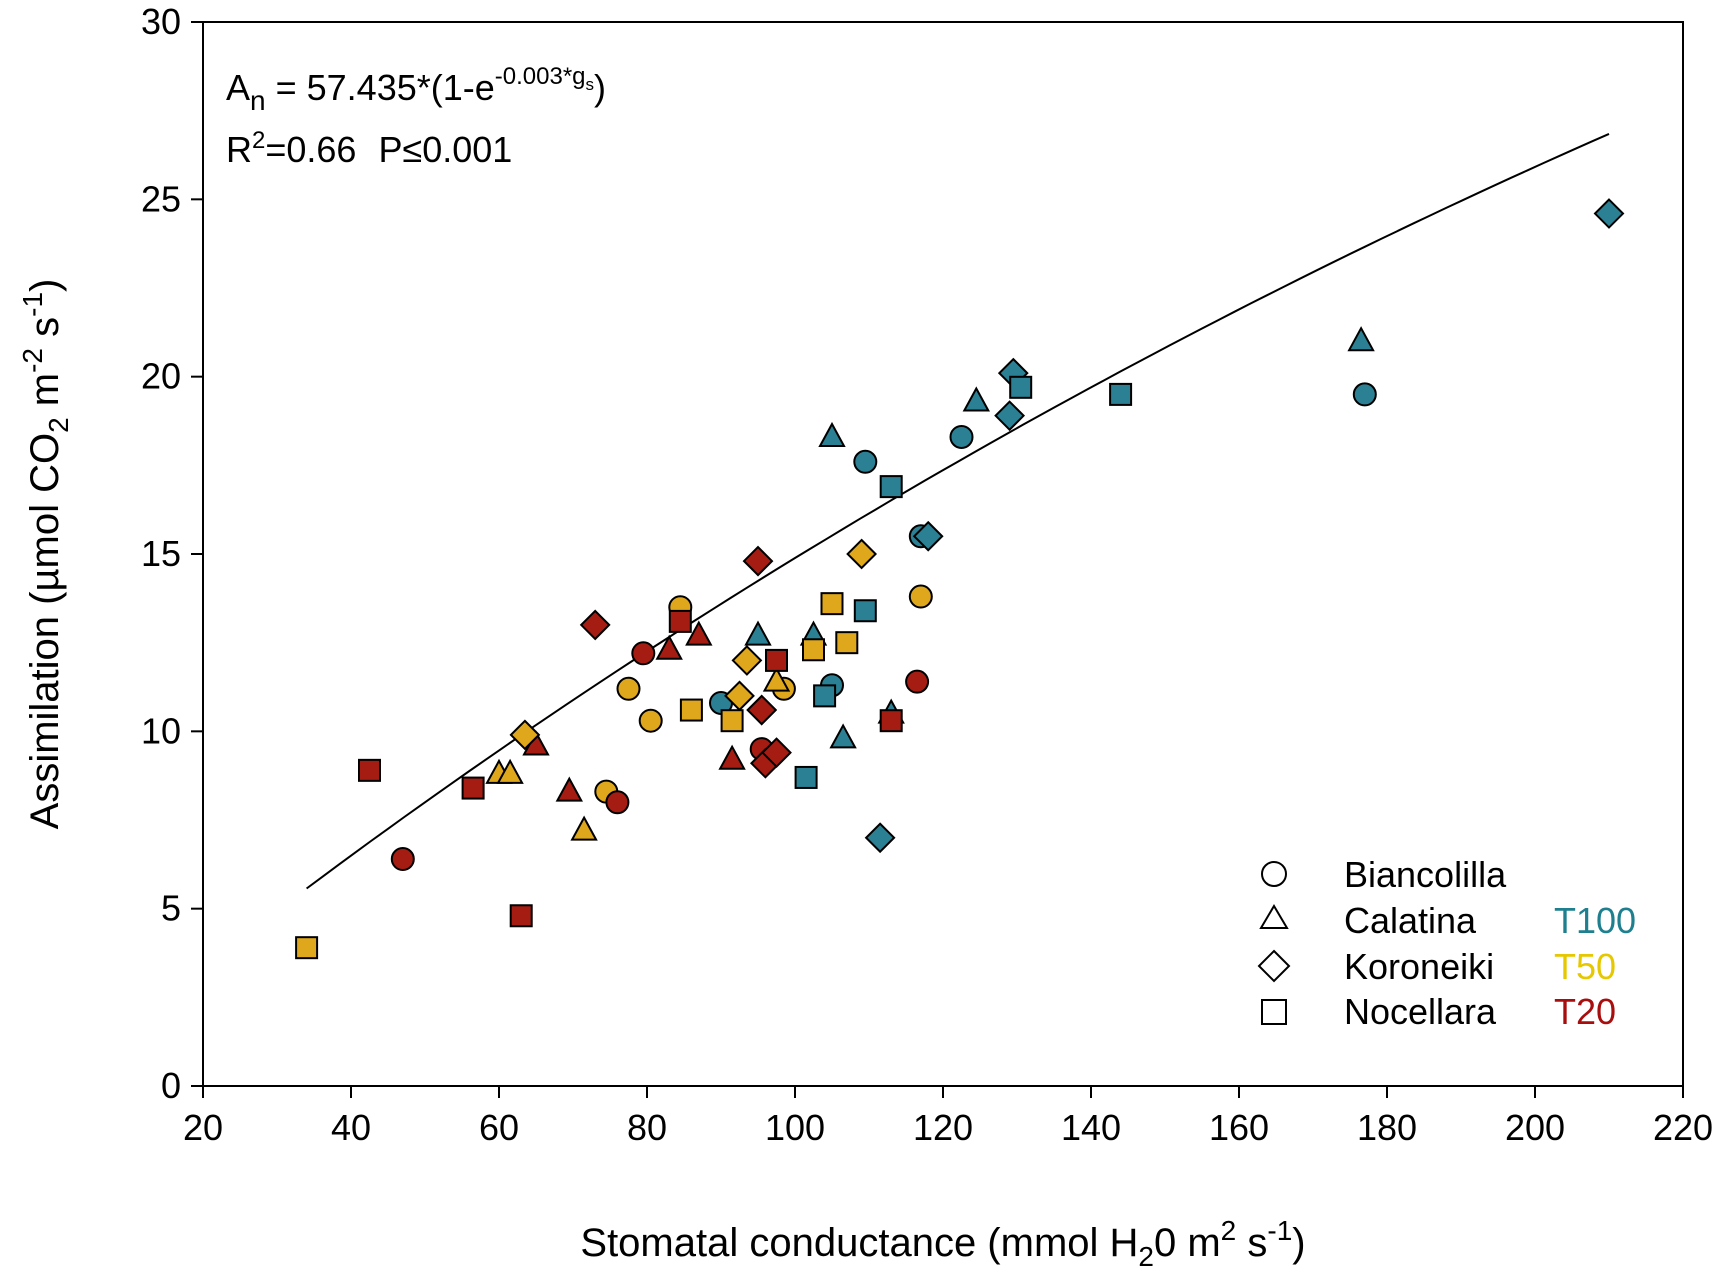 The height and width of the screenshot is (1278, 1717). I want to click on x-tick-label: 120, so click(943, 1127).